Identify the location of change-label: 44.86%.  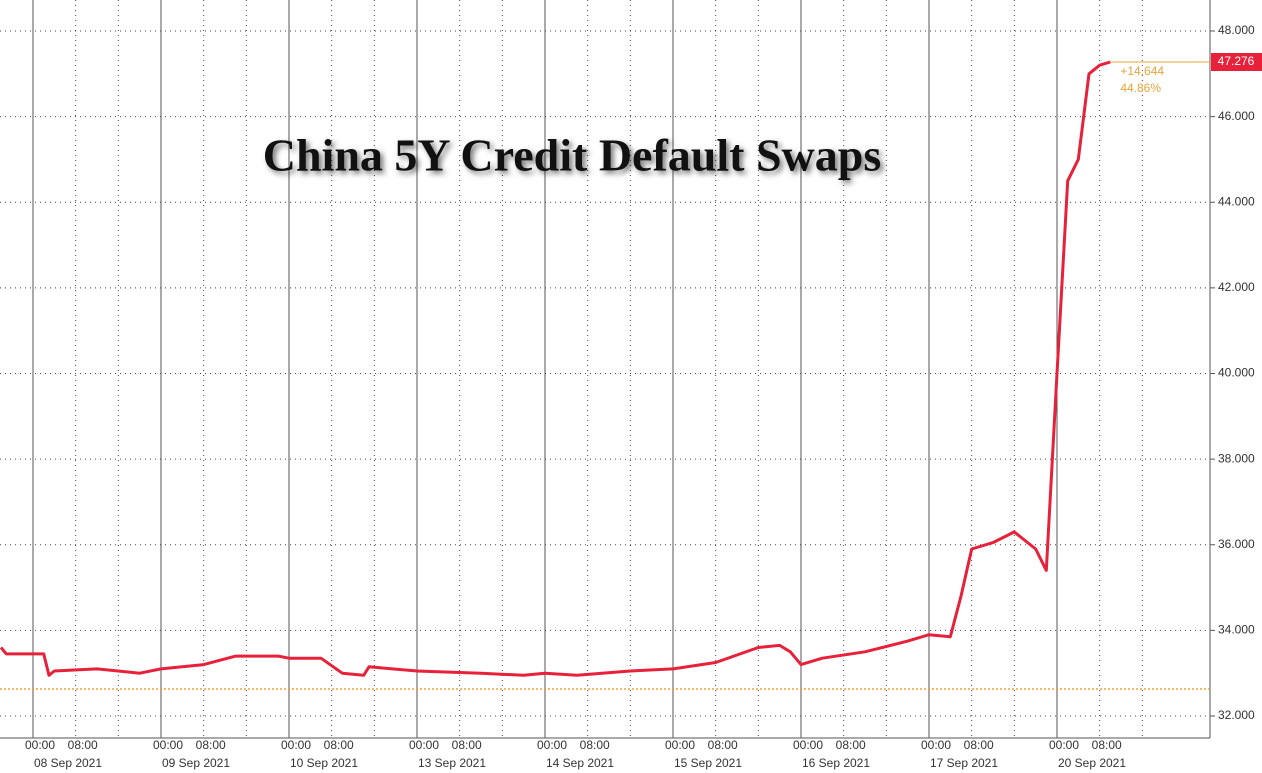
(1140, 88).